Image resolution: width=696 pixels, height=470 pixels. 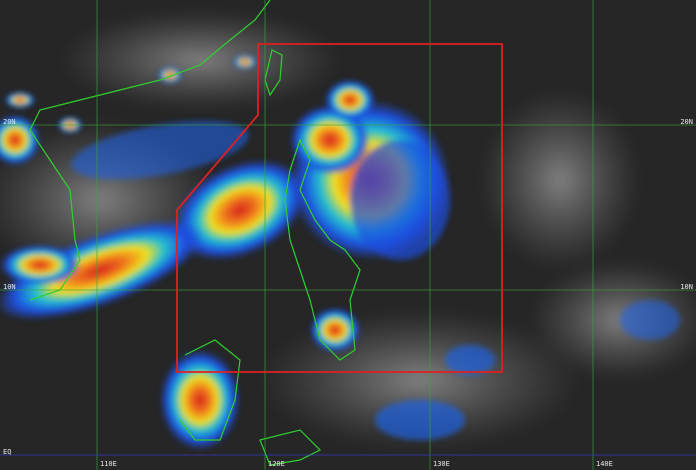 What do you see at coordinates (276, 464) in the screenshot?
I see `longitude-label: 120E` at bounding box center [276, 464].